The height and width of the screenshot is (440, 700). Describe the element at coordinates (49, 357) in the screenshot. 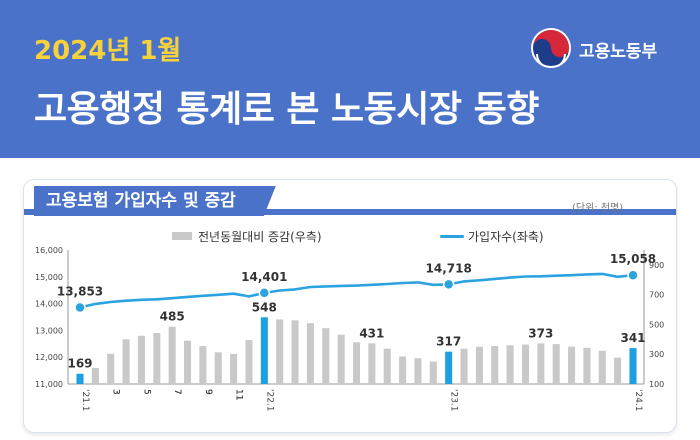

I see `y-left-tick-label: 12,000` at that location.